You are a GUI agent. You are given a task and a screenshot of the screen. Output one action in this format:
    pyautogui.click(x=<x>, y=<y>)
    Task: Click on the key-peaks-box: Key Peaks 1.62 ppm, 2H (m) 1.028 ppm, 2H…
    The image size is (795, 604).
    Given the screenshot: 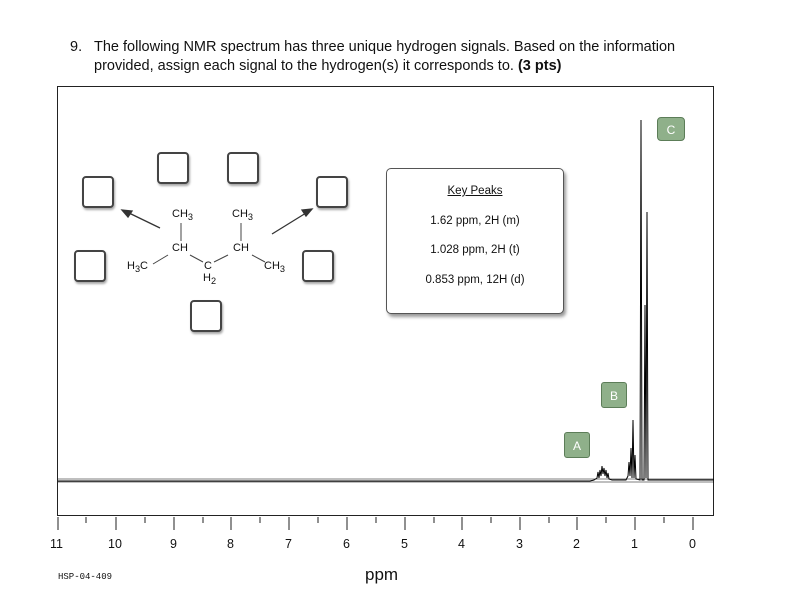 What is the action you would take?
    pyautogui.click(x=475, y=241)
    